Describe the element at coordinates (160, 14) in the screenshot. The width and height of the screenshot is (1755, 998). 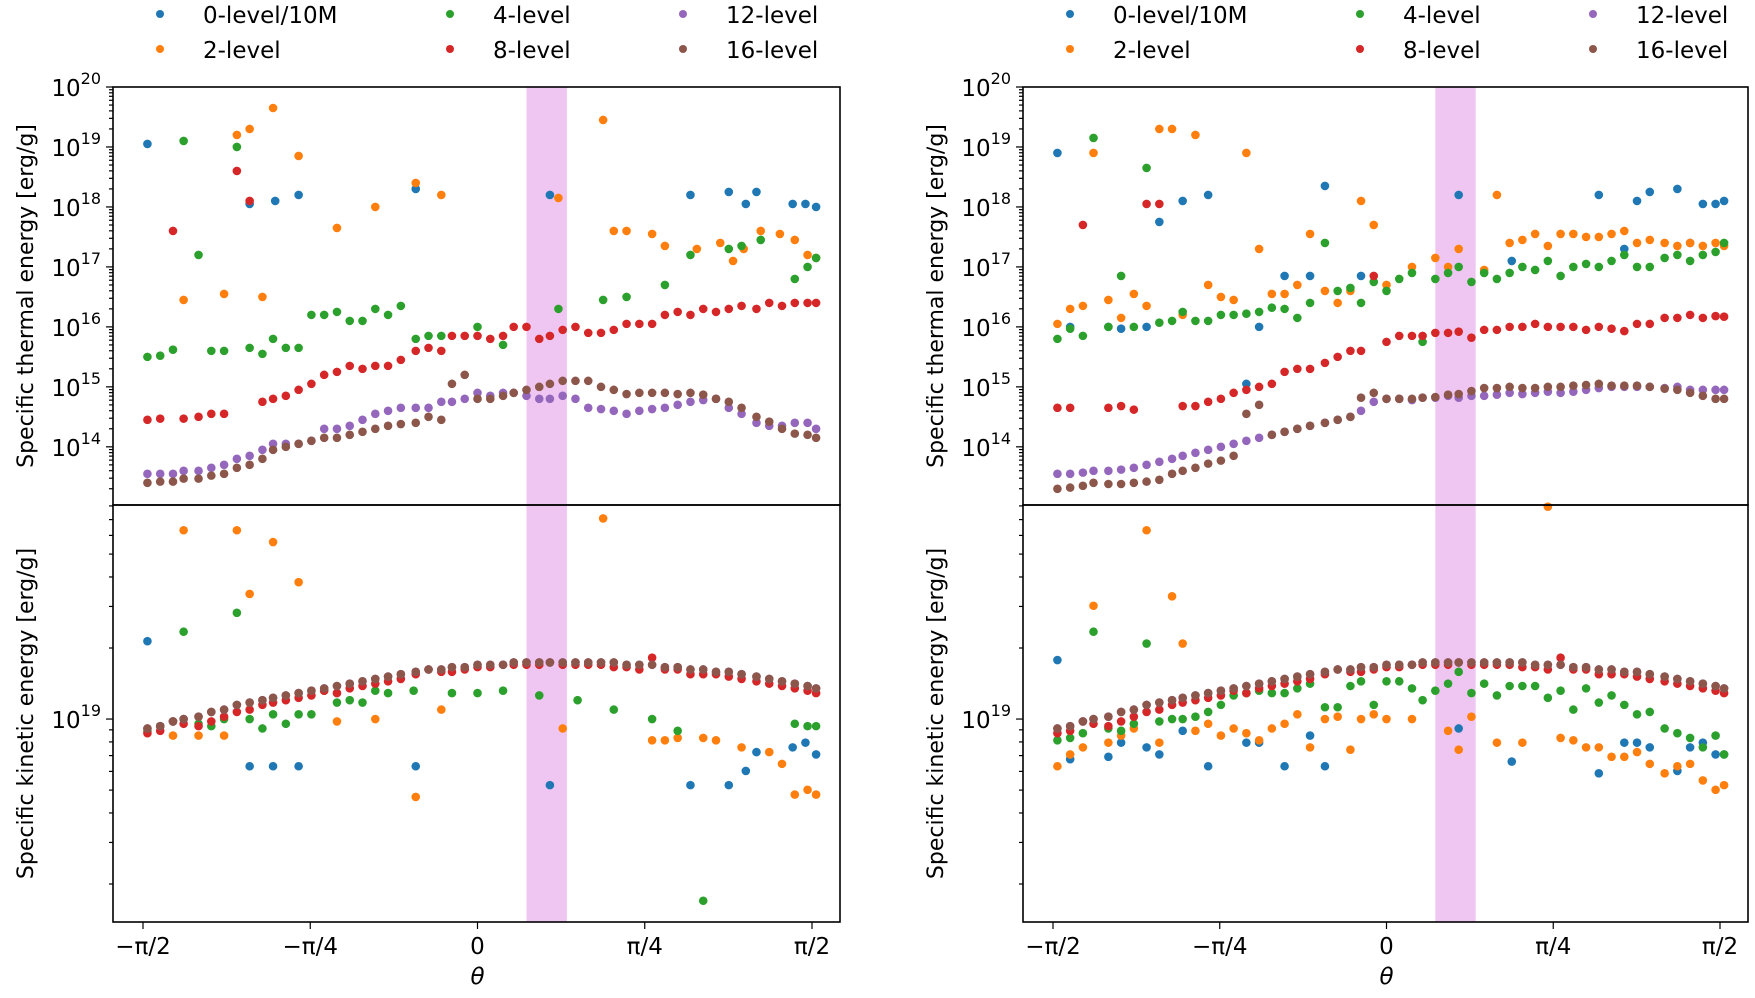
I see `legend-marker` at that location.